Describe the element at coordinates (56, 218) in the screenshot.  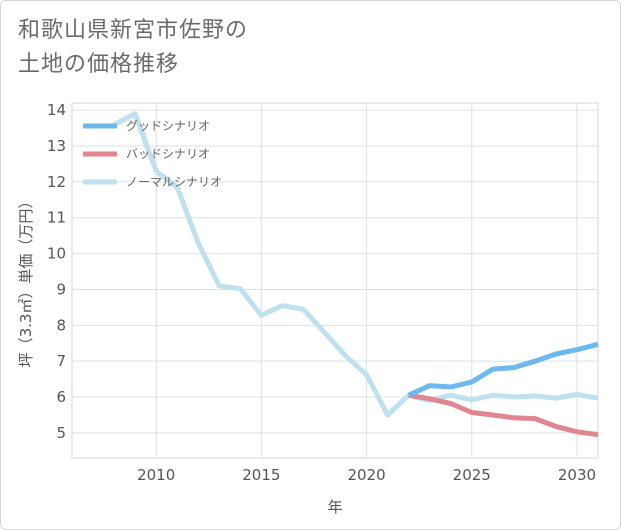
I see `y-tick-label: 11` at that location.